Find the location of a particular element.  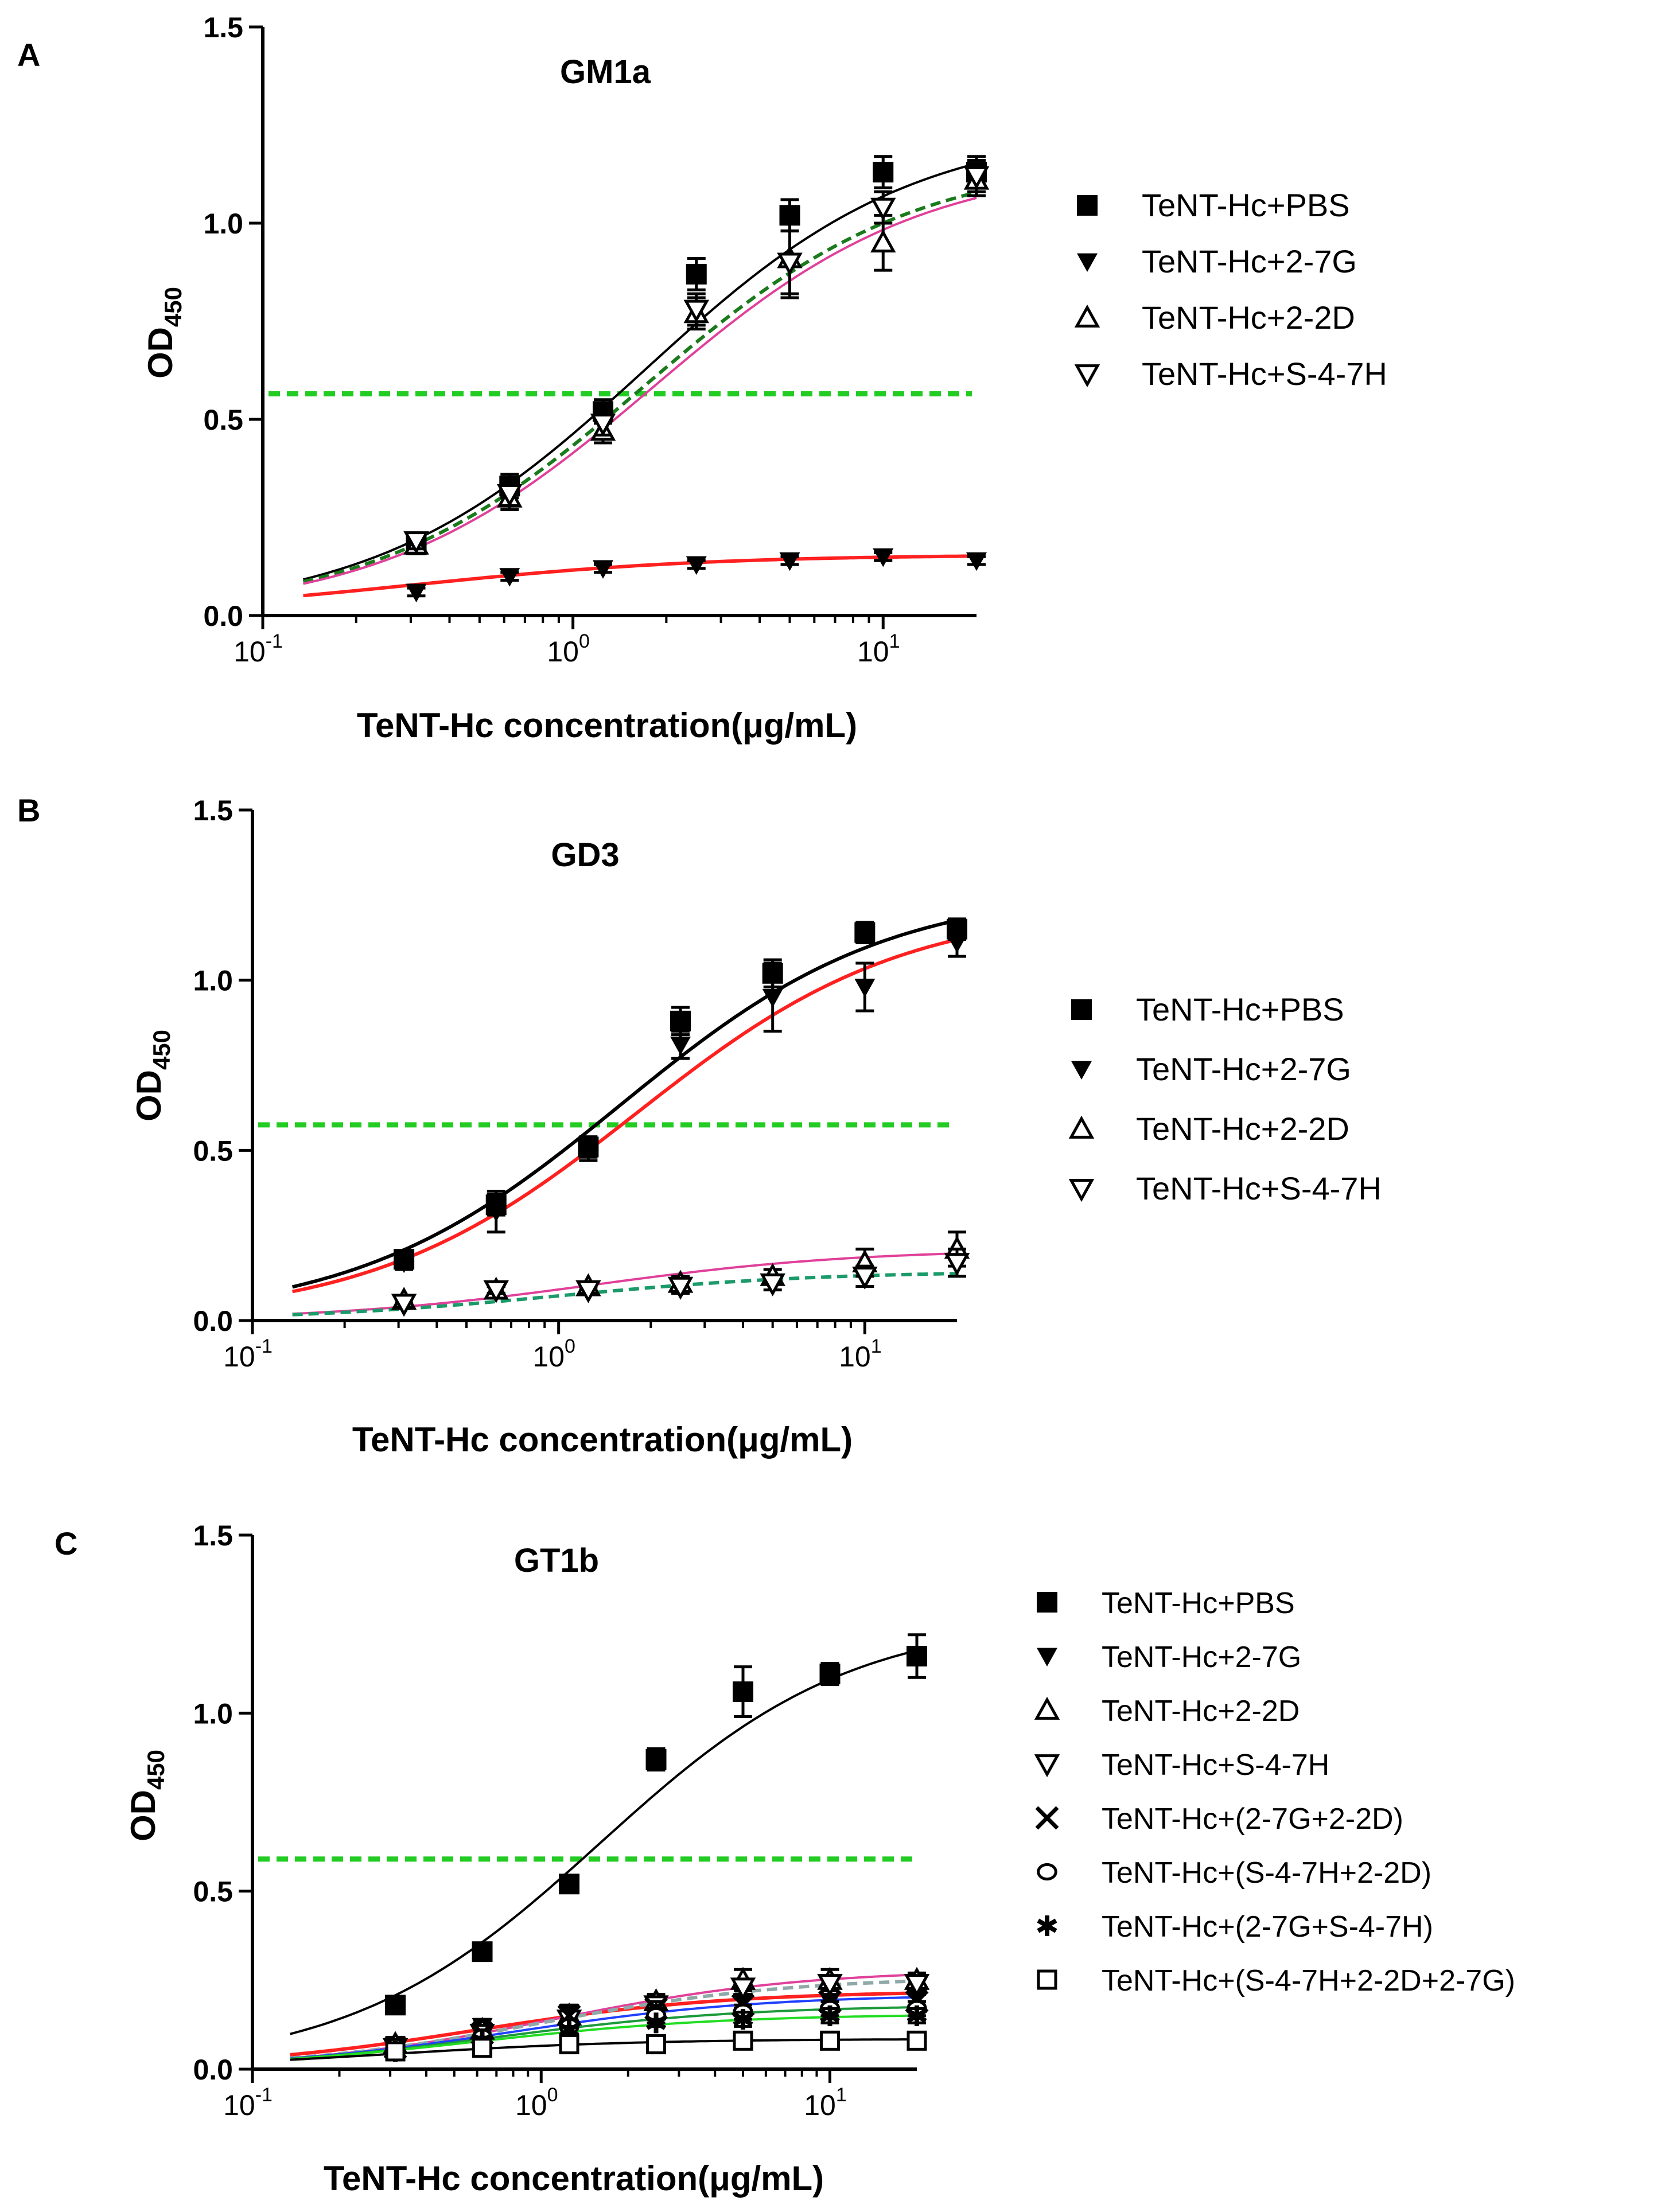

x-tick-label: 10⁰ is located at coordinates (568, 649).